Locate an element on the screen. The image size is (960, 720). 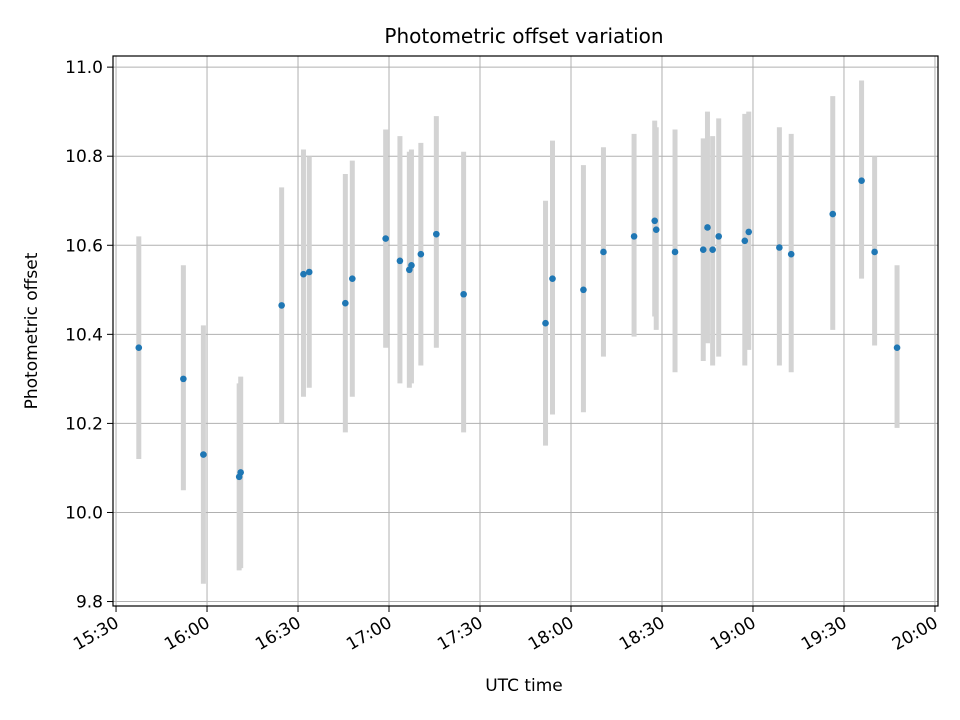
y-tick-label: 10.0 is located at coordinates (84, 513).